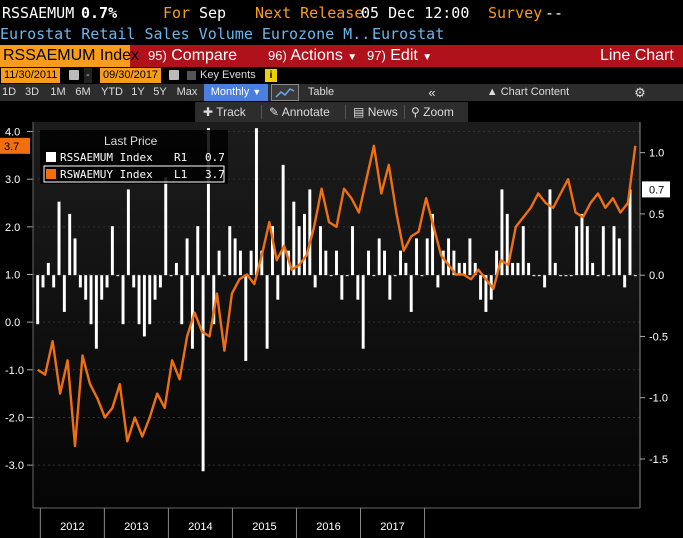  Describe the element at coordinates (432, 92) in the screenshot. I see `chevrons-left-icon: «` at that location.